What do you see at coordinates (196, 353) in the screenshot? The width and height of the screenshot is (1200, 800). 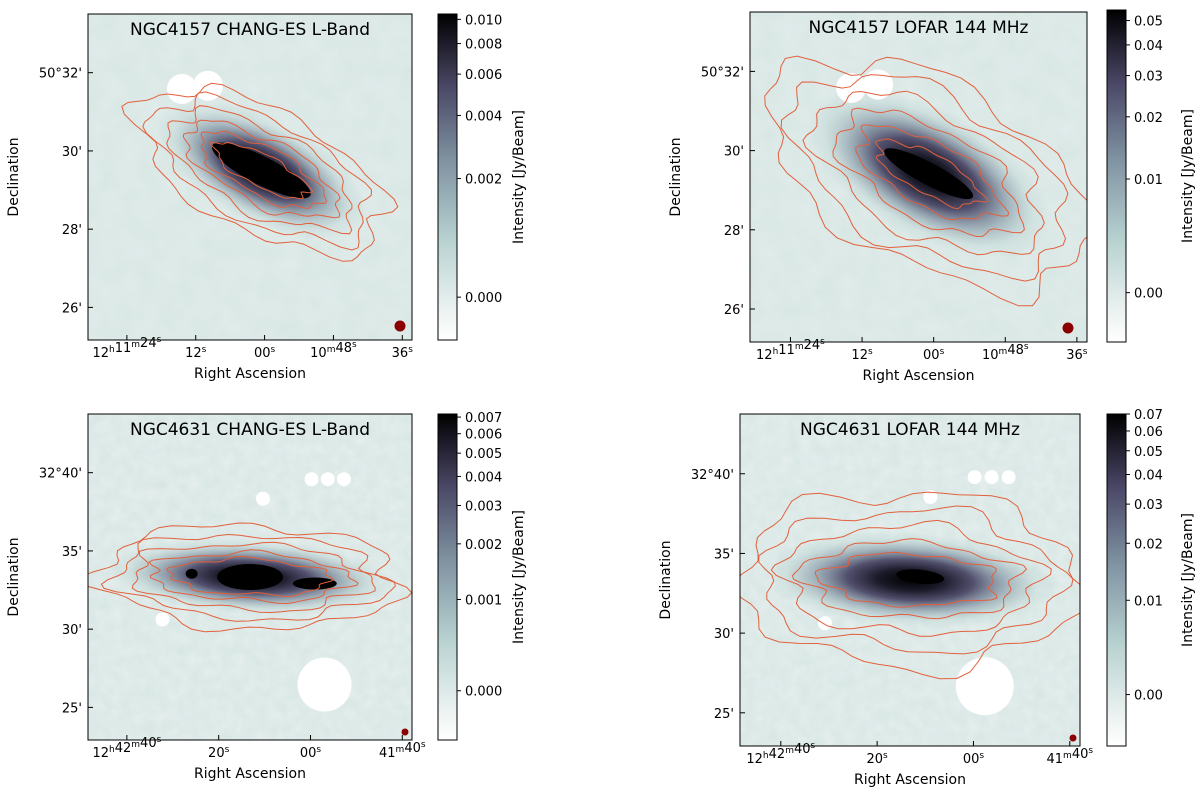 I see `x-tick-label: 12s` at bounding box center [196, 353].